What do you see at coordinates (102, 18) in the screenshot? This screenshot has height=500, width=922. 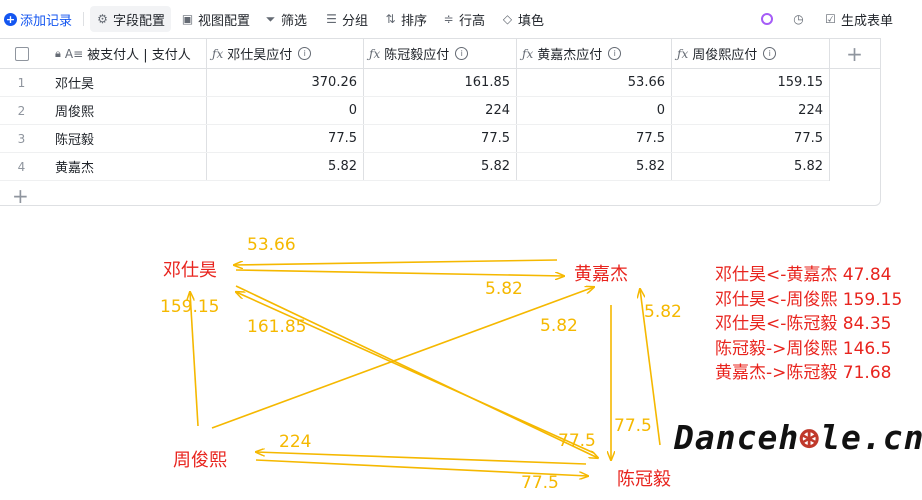 I see `gear-icon: ⚙` at bounding box center [102, 18].